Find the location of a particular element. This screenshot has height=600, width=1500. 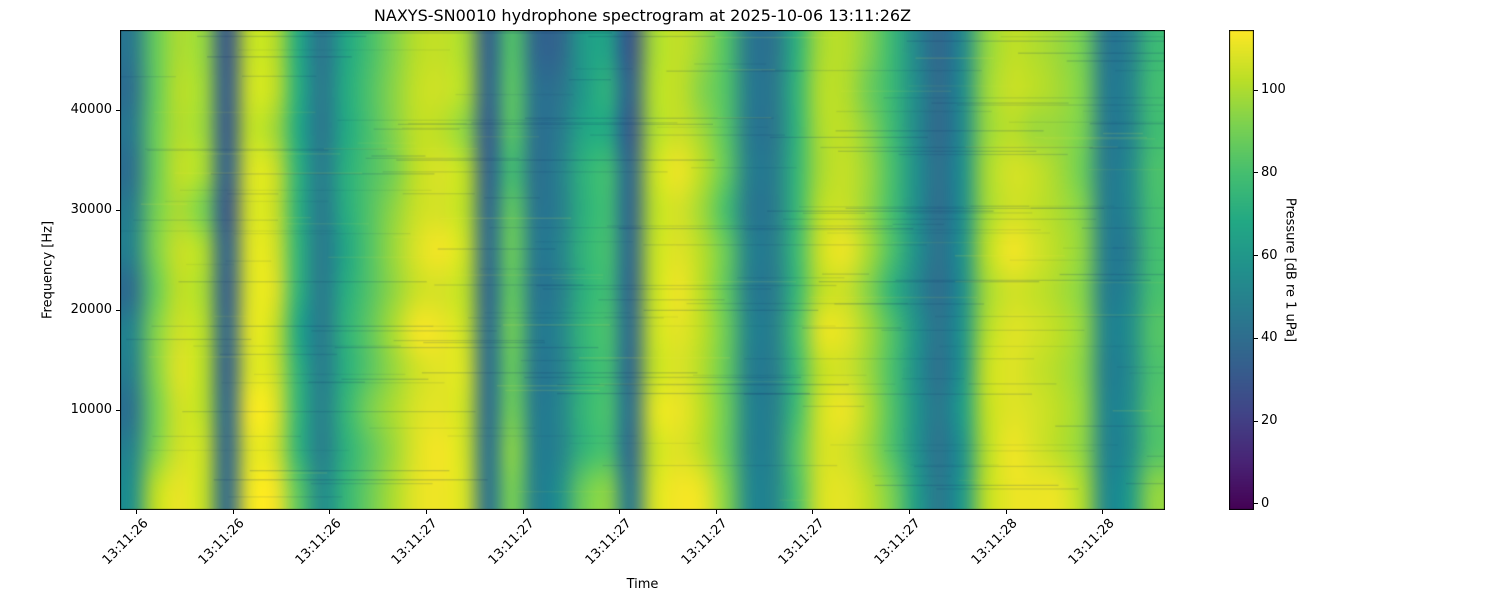

colorbar-tick-label: 40 is located at coordinates (1269, 338).